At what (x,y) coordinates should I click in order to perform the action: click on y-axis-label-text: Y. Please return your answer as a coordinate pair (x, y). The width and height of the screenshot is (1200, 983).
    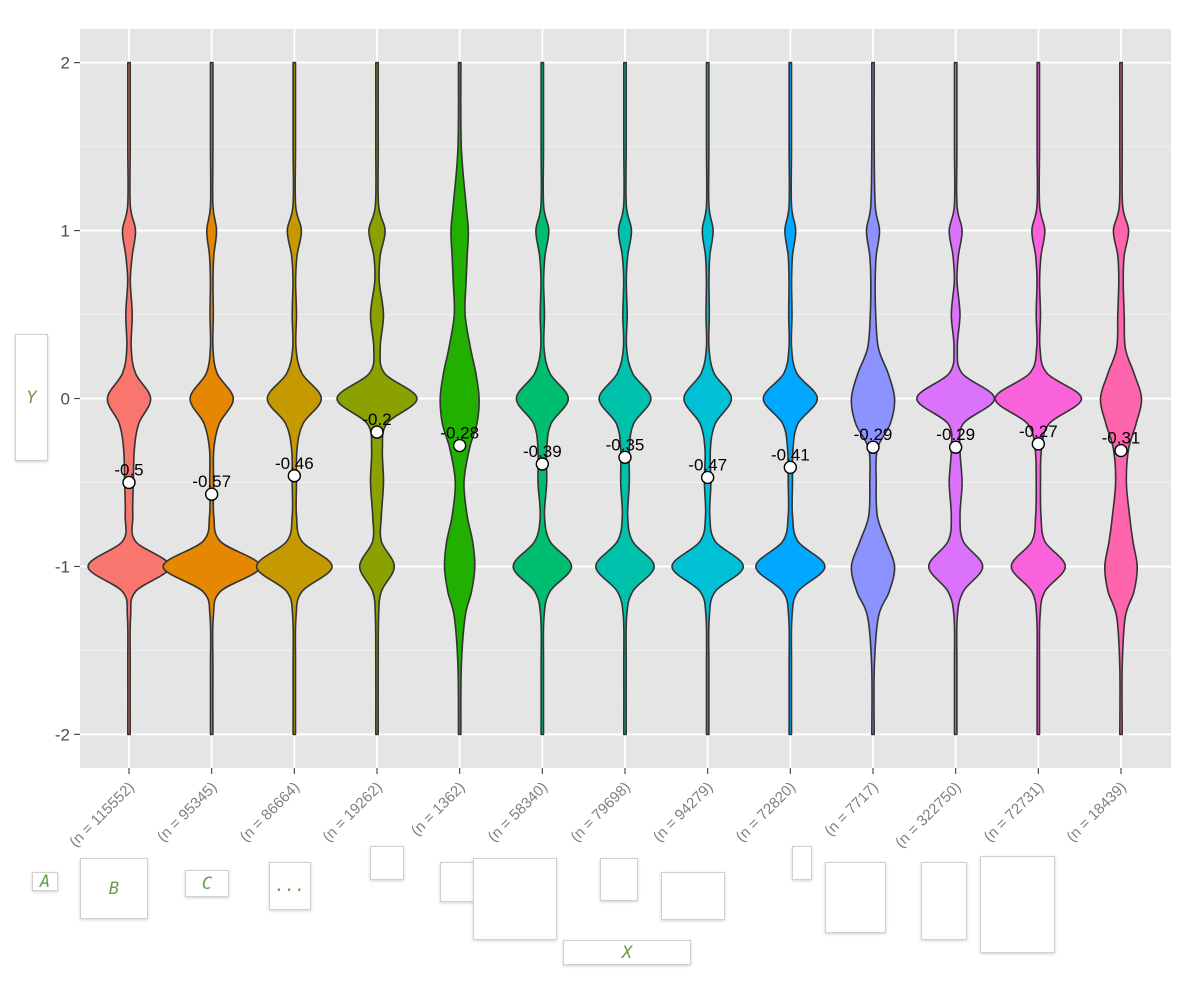
    Looking at the image, I should click on (31, 397).